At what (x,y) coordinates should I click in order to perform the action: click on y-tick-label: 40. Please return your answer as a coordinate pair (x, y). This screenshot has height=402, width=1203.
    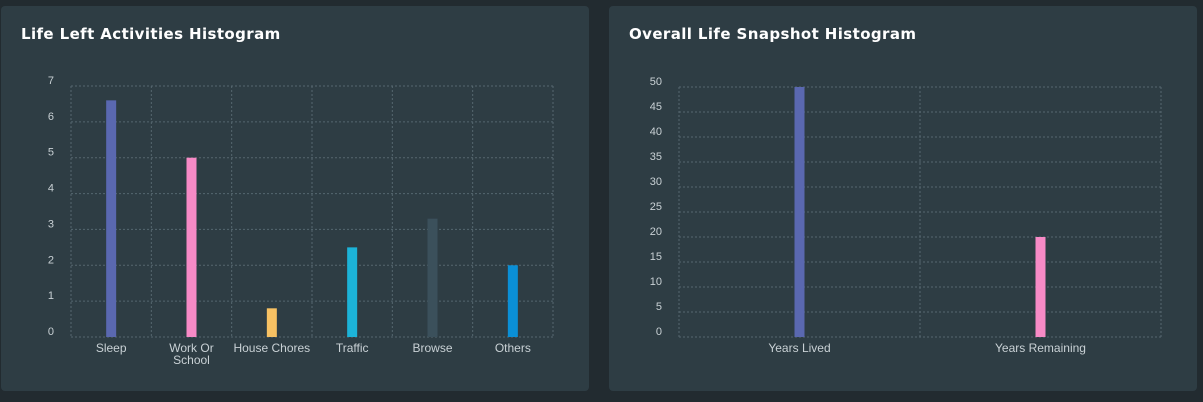
    Looking at the image, I should click on (656, 132).